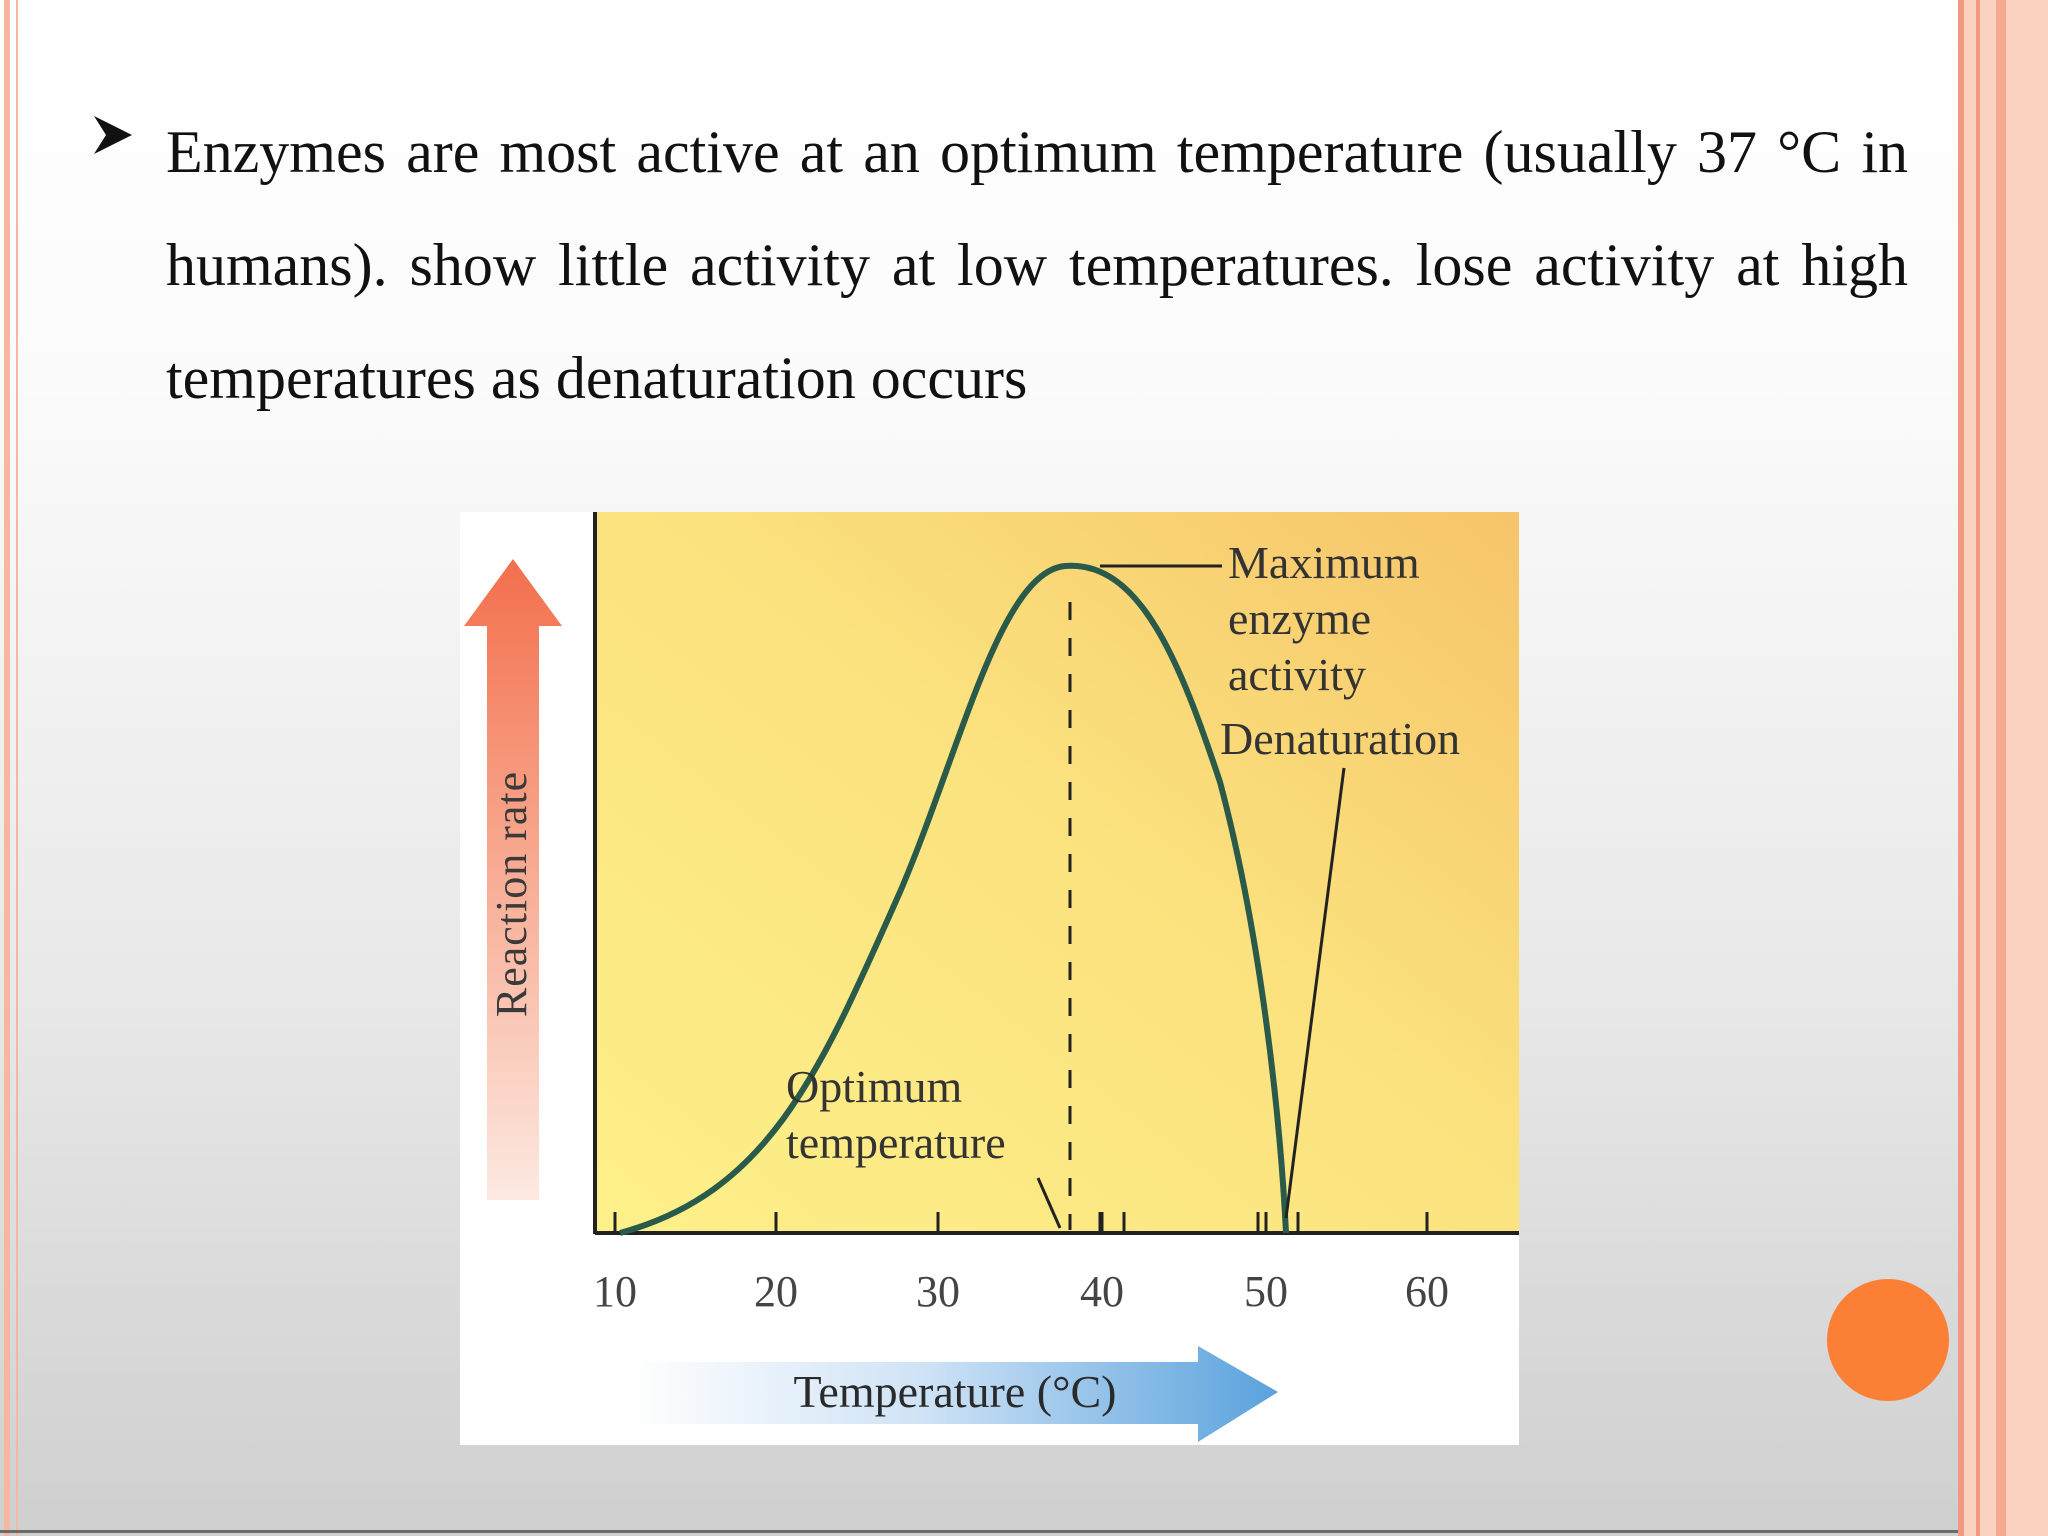 The image size is (2048, 1536). Describe the element at coordinates (1266, 1291) in the screenshot. I see `x-tick-label-50: 50` at that location.